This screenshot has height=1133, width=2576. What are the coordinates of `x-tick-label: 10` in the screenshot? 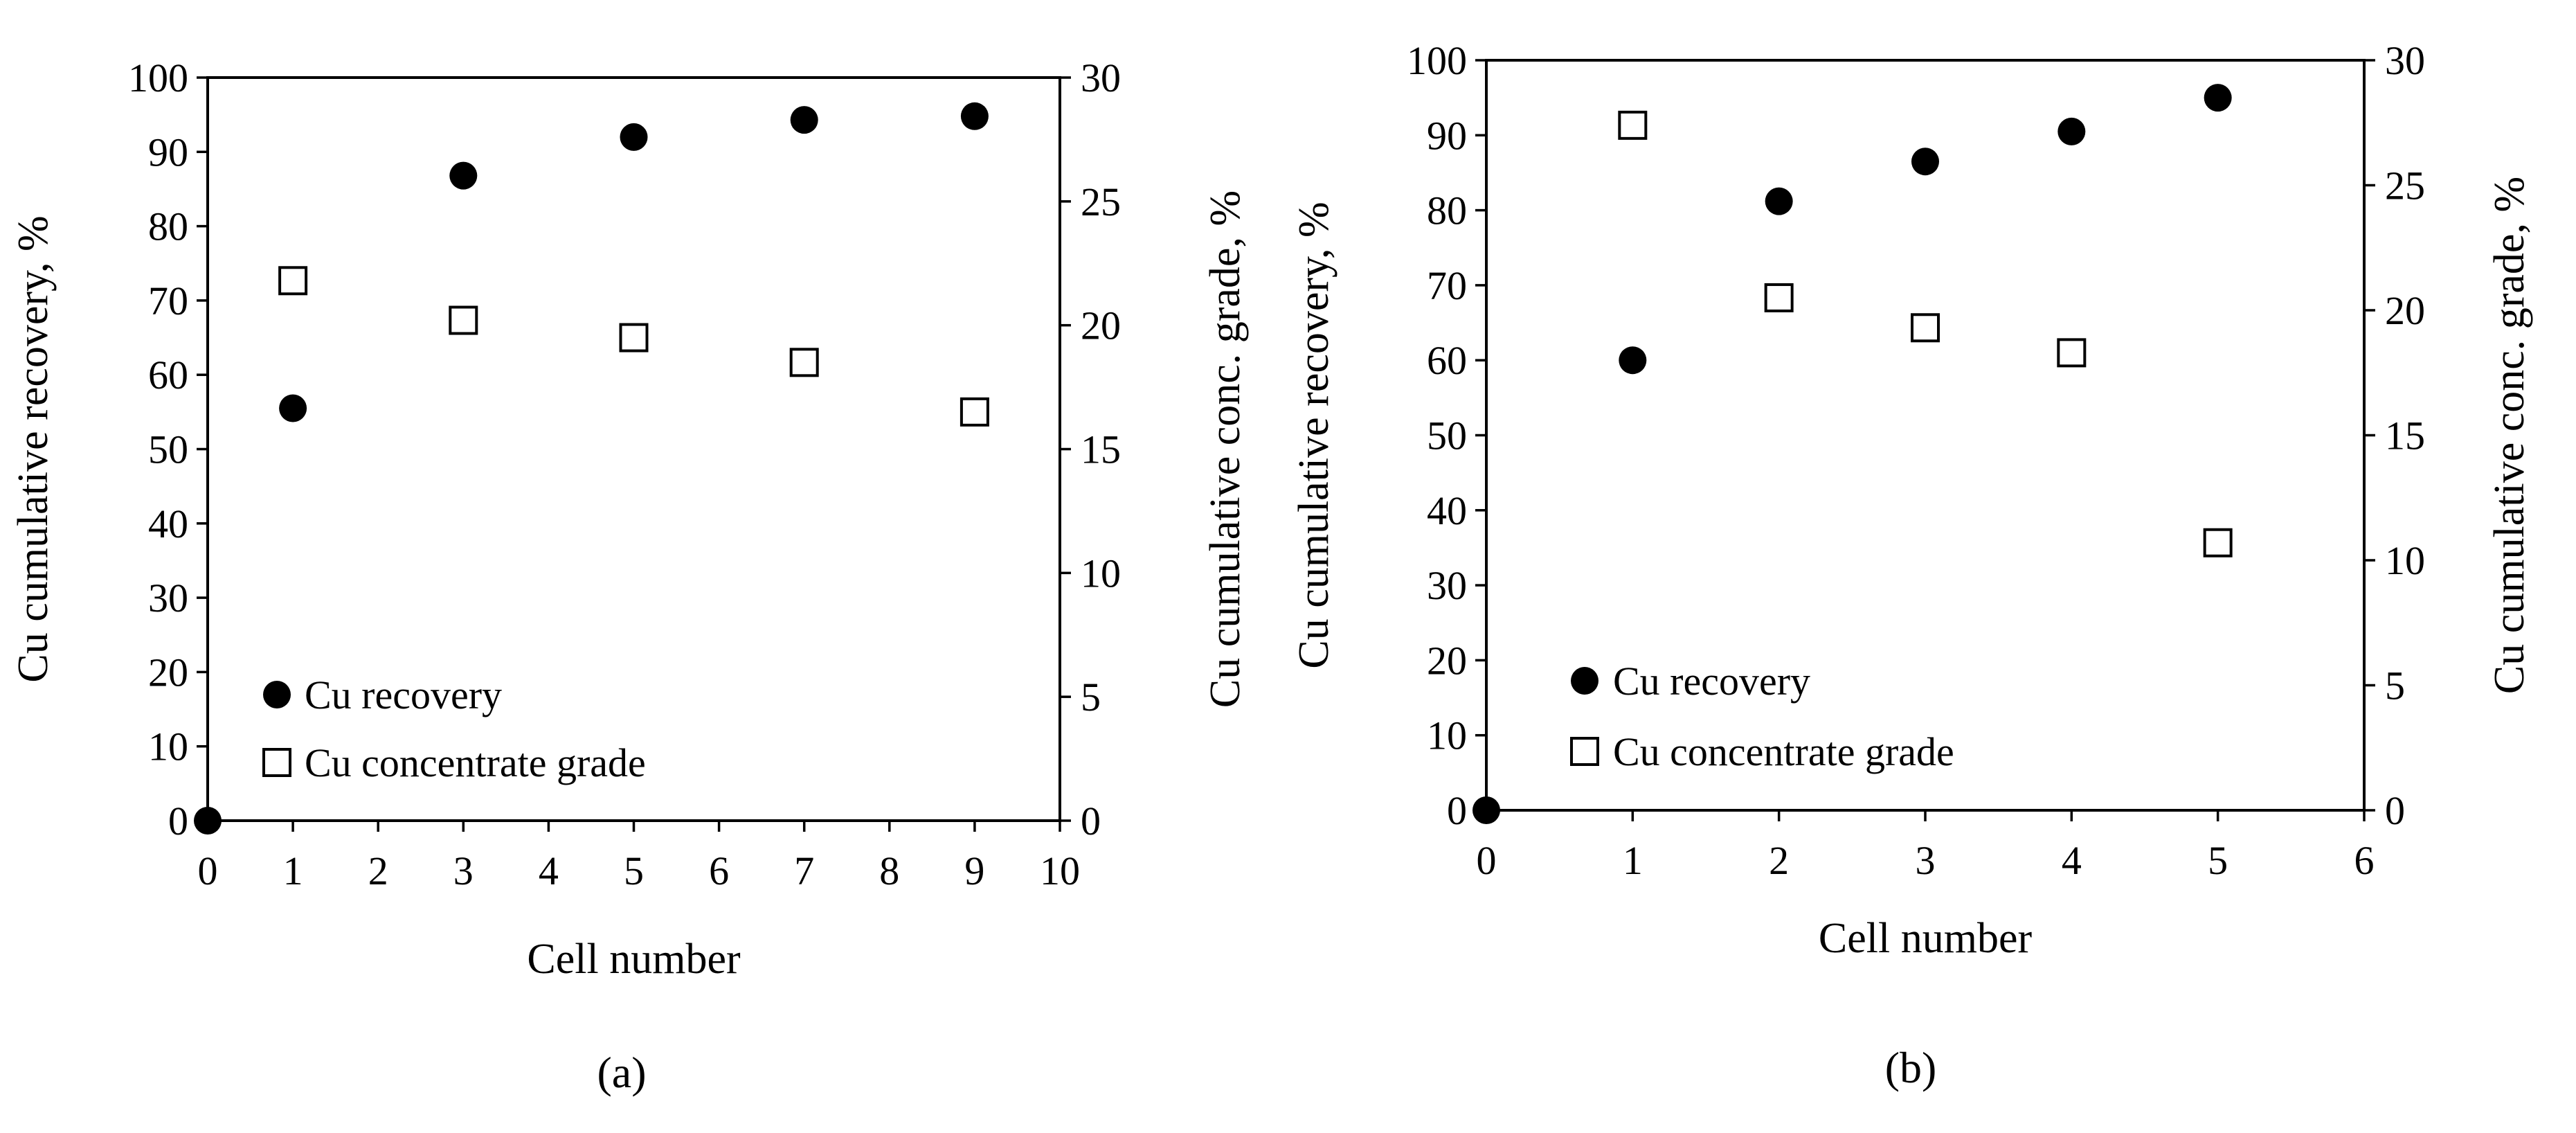 It's located at (1060, 870).